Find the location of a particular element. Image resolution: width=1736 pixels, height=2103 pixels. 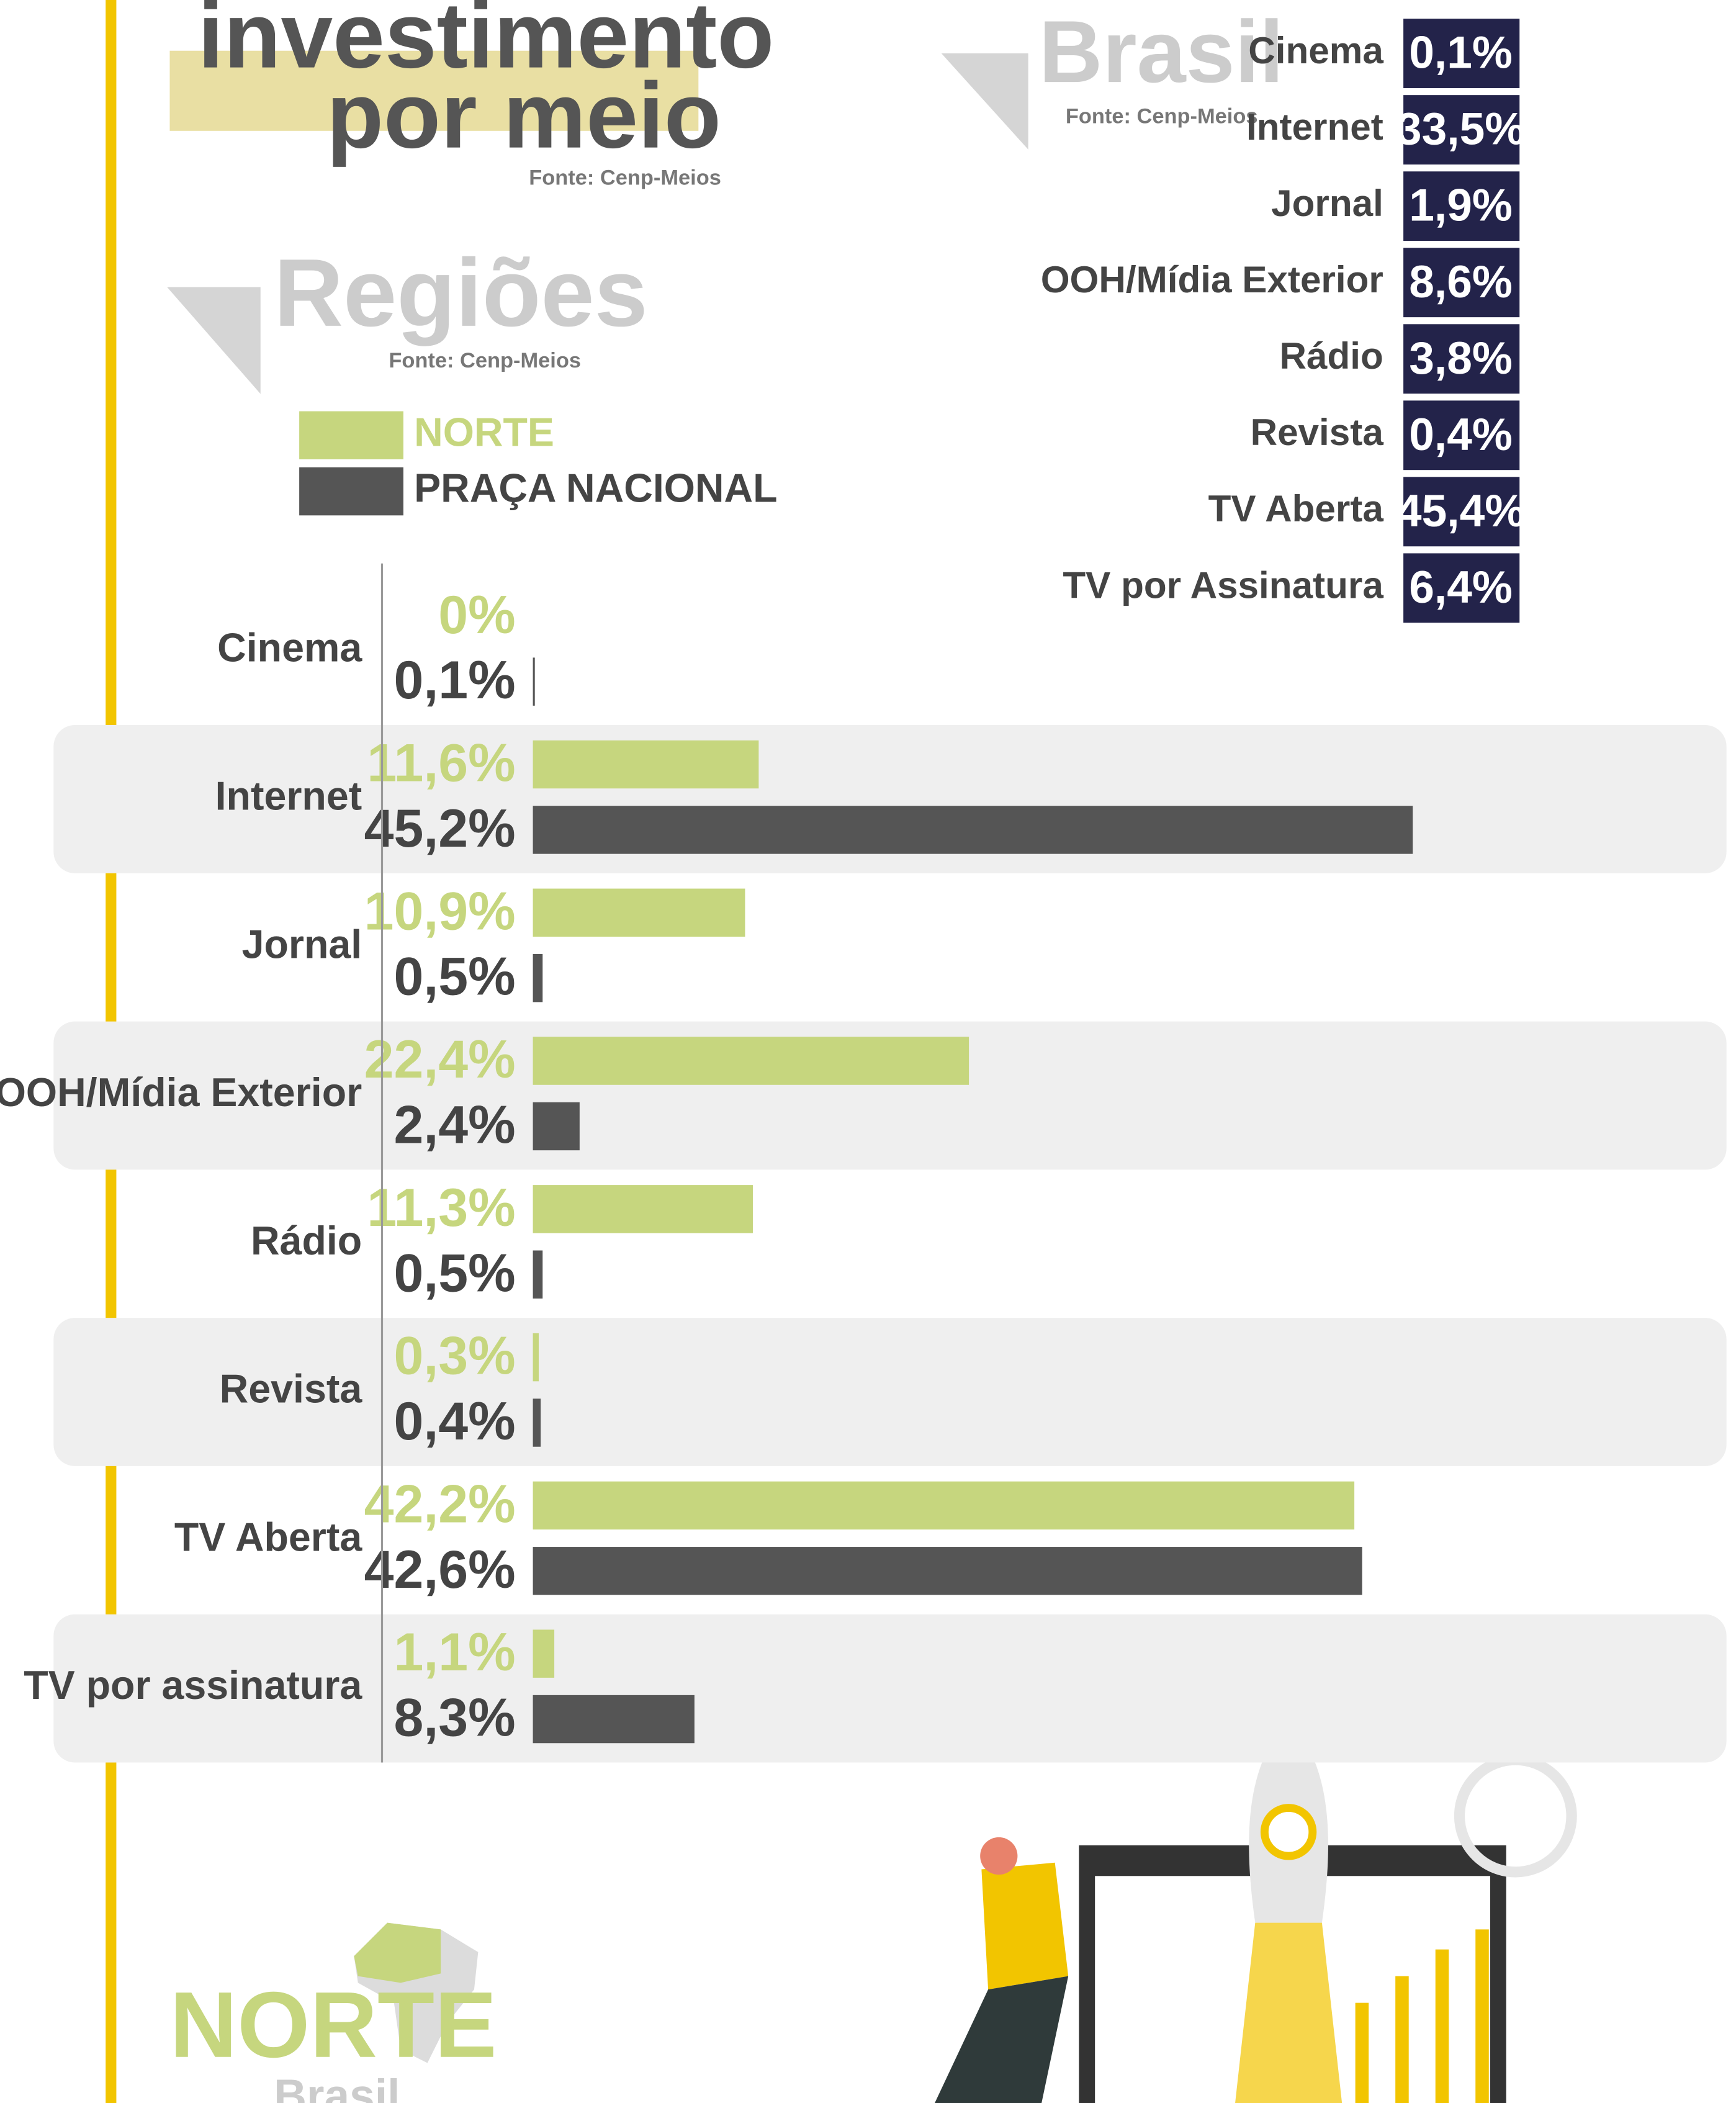

brasil-label: Revista is located at coordinates (1317, 432).